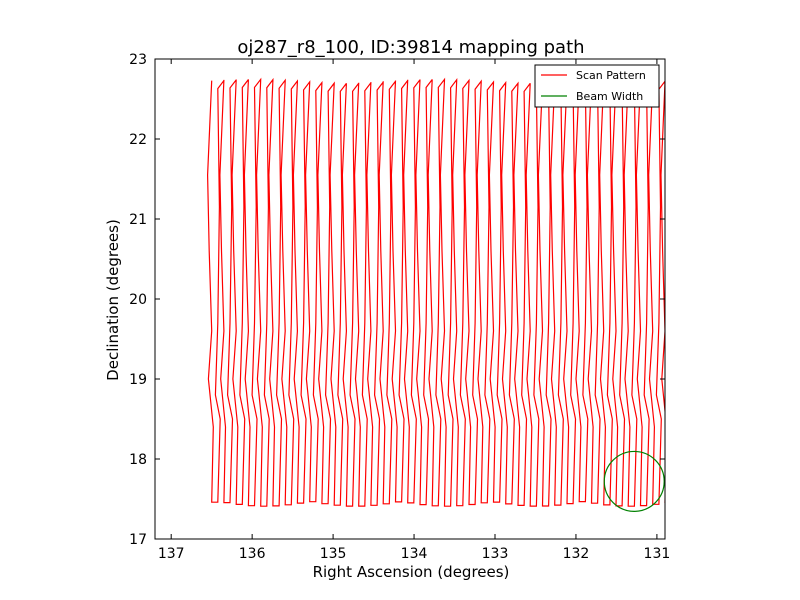 The image size is (800, 600). Describe the element at coordinates (138, 460) in the screenshot. I see `y-tick-label: 18` at that location.